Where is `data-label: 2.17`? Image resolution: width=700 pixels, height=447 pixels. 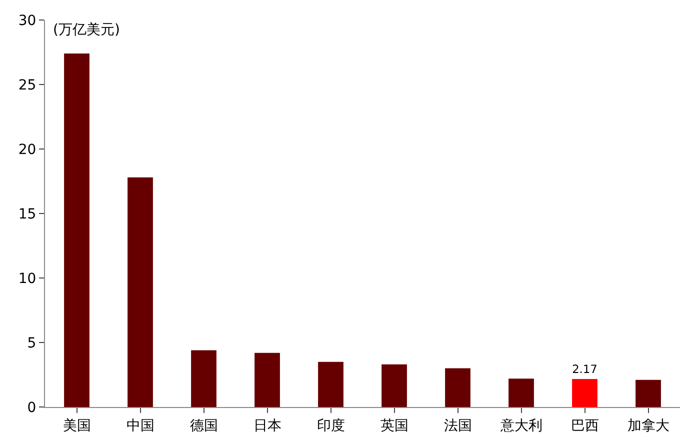 data-label: 2.17 is located at coordinates (585, 369).